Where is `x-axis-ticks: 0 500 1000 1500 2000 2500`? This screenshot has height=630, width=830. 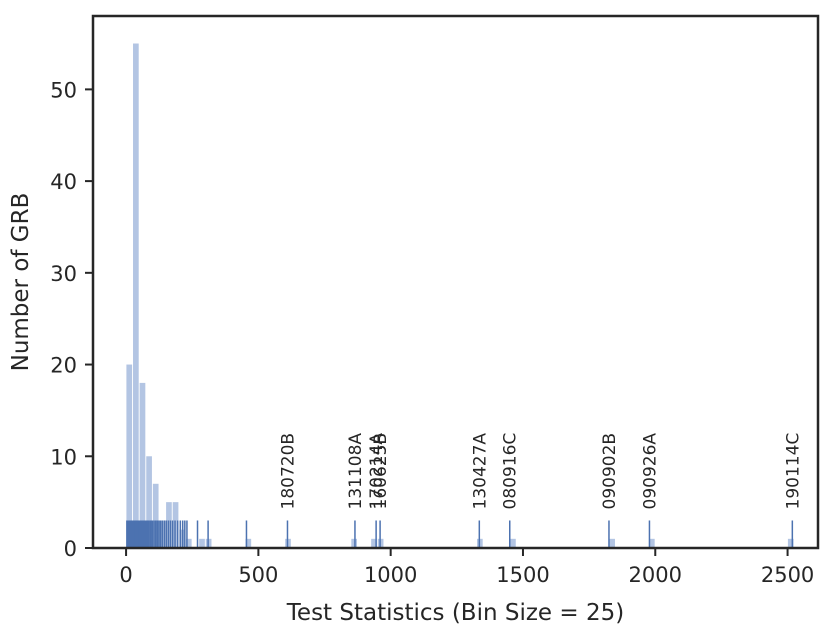
x-axis-ticks: 0 500 1000 1500 2000 2500 is located at coordinates (466, 567).